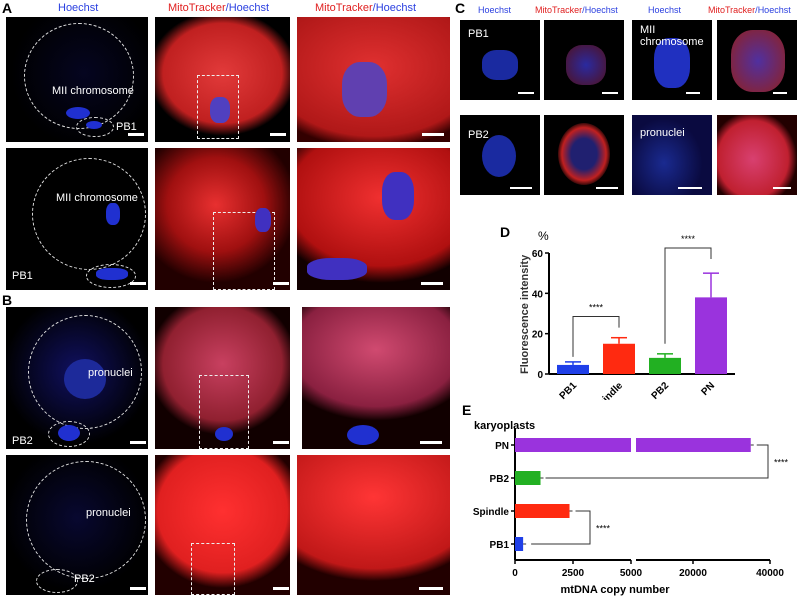 Image resolution: width=800 pixels, height=598 pixels. Describe the element at coordinates (500, 60) in the screenshot. I see `micrograph-c-pb1-hoechst: PB1` at that location.